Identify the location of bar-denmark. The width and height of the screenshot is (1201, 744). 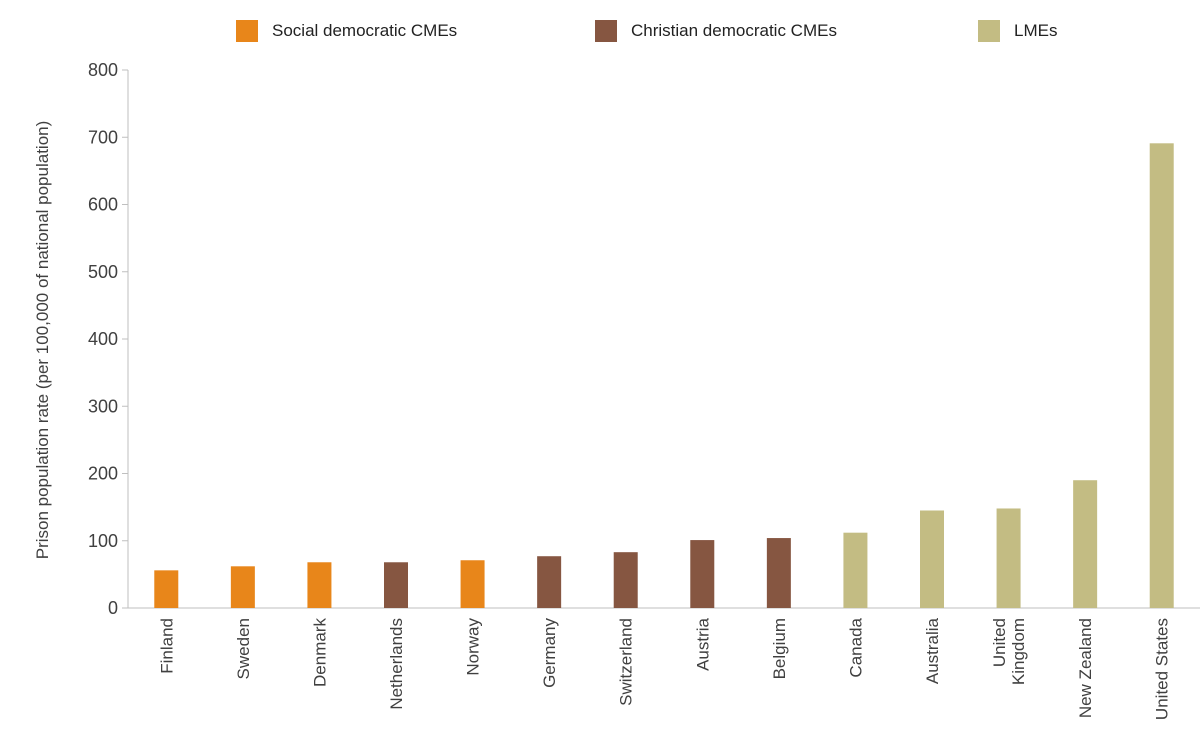
(319, 585).